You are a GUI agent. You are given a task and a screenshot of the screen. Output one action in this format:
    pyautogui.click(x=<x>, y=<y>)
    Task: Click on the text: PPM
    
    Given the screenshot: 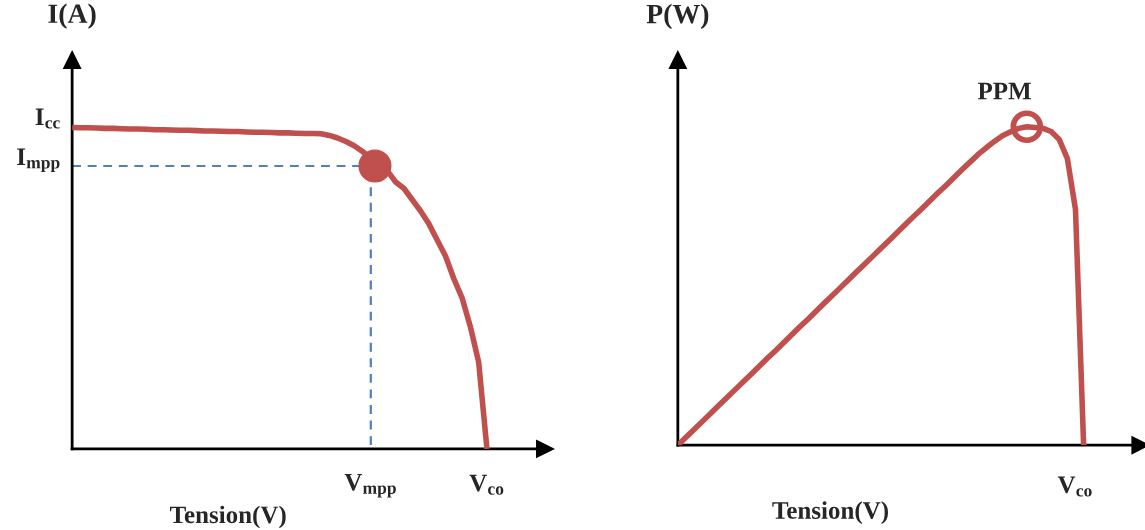 What is the action you would take?
    pyautogui.click(x=1004, y=91)
    